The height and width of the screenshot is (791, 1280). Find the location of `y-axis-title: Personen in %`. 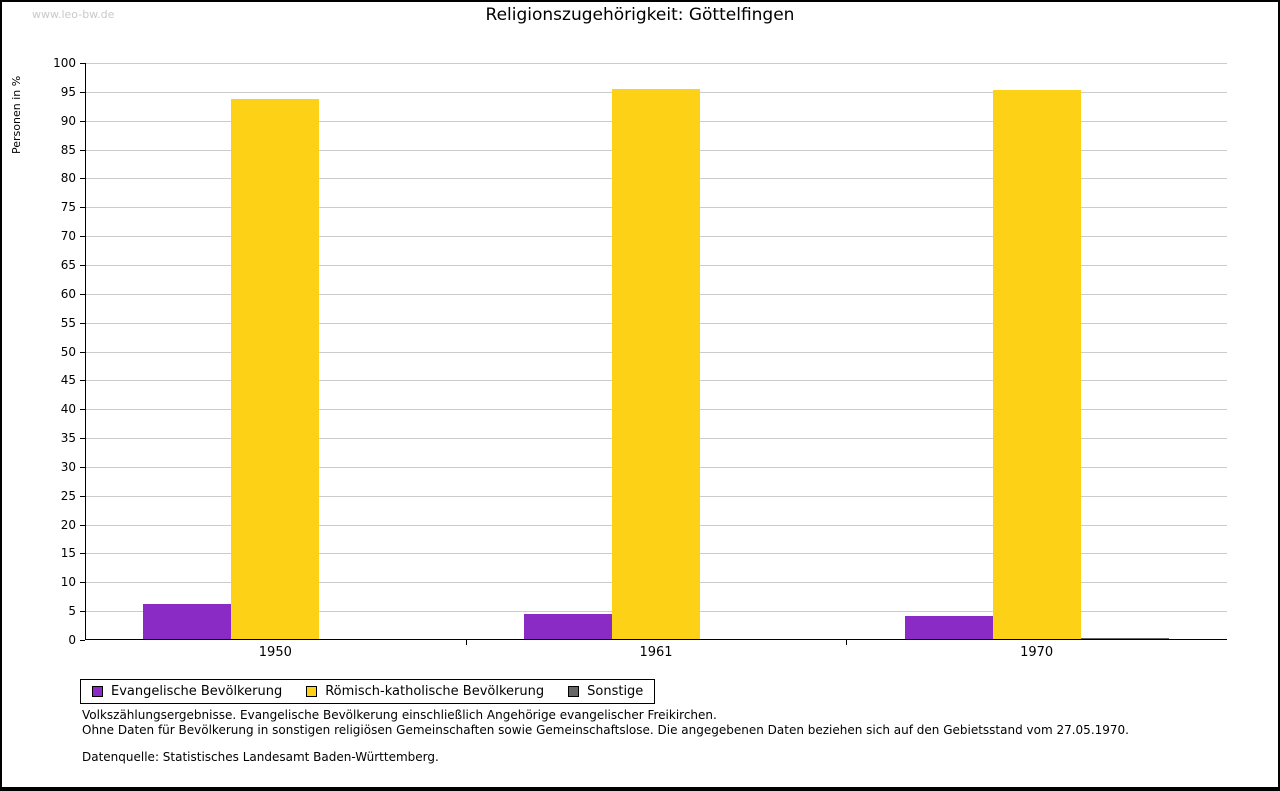

y-axis-title: Personen in % is located at coordinates (16, 114).